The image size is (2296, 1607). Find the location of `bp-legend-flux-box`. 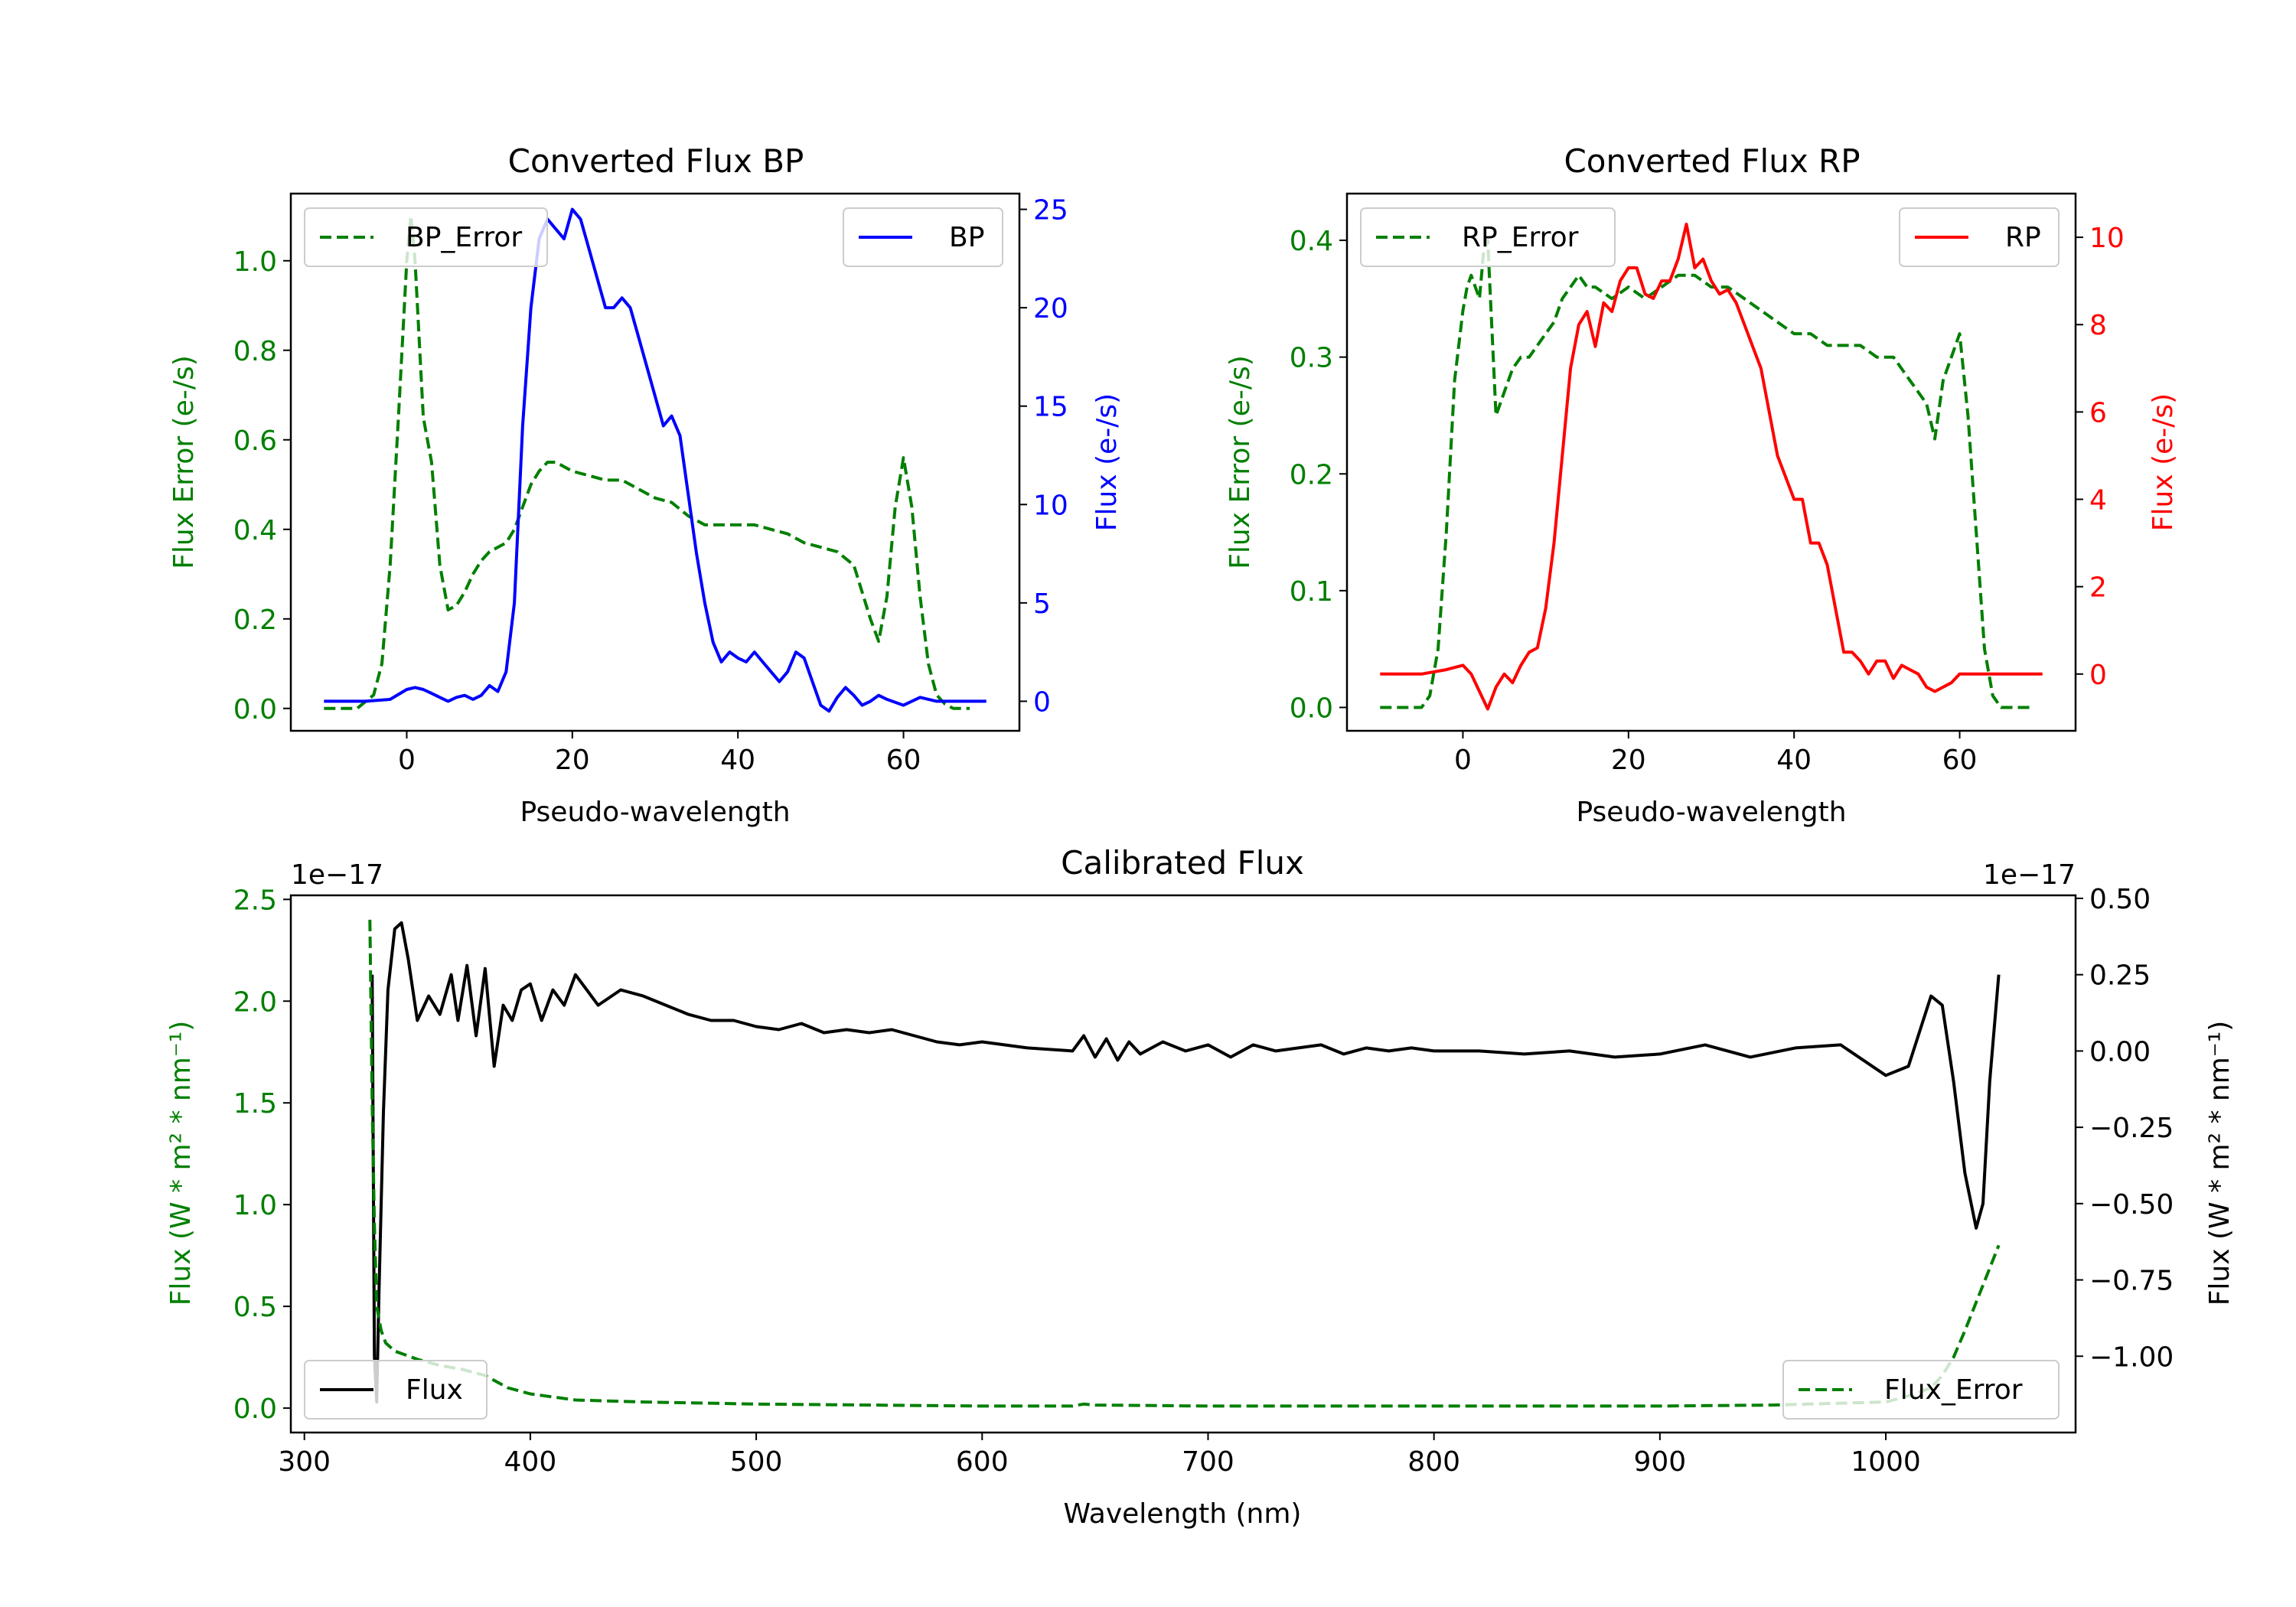

bp-legend-flux-box is located at coordinates (923, 237).